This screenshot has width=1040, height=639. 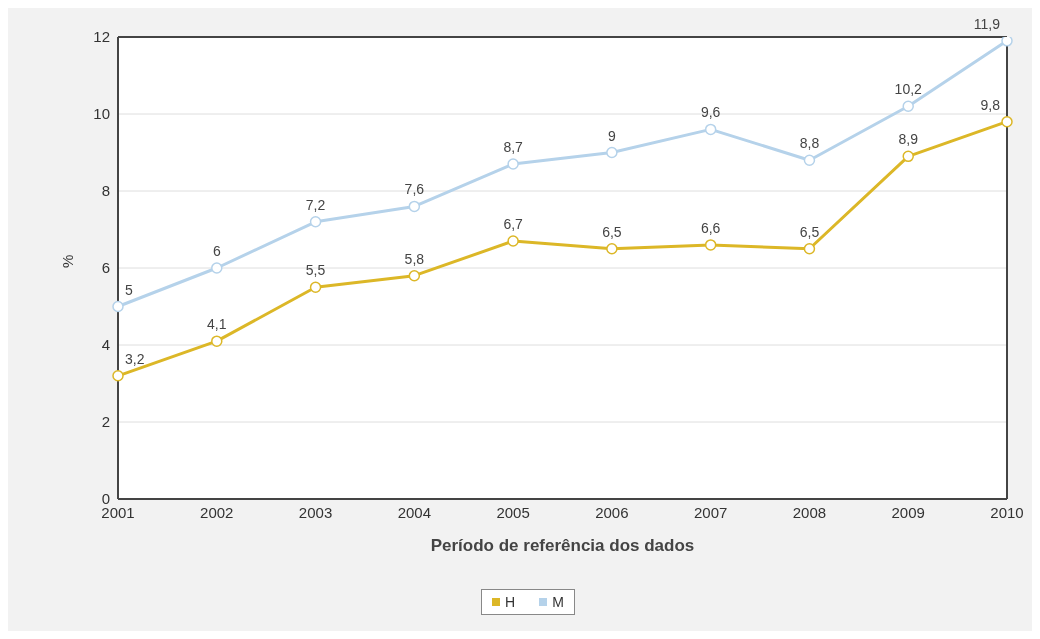 I want to click on x-tick-label: 2004, so click(x=414, y=512).